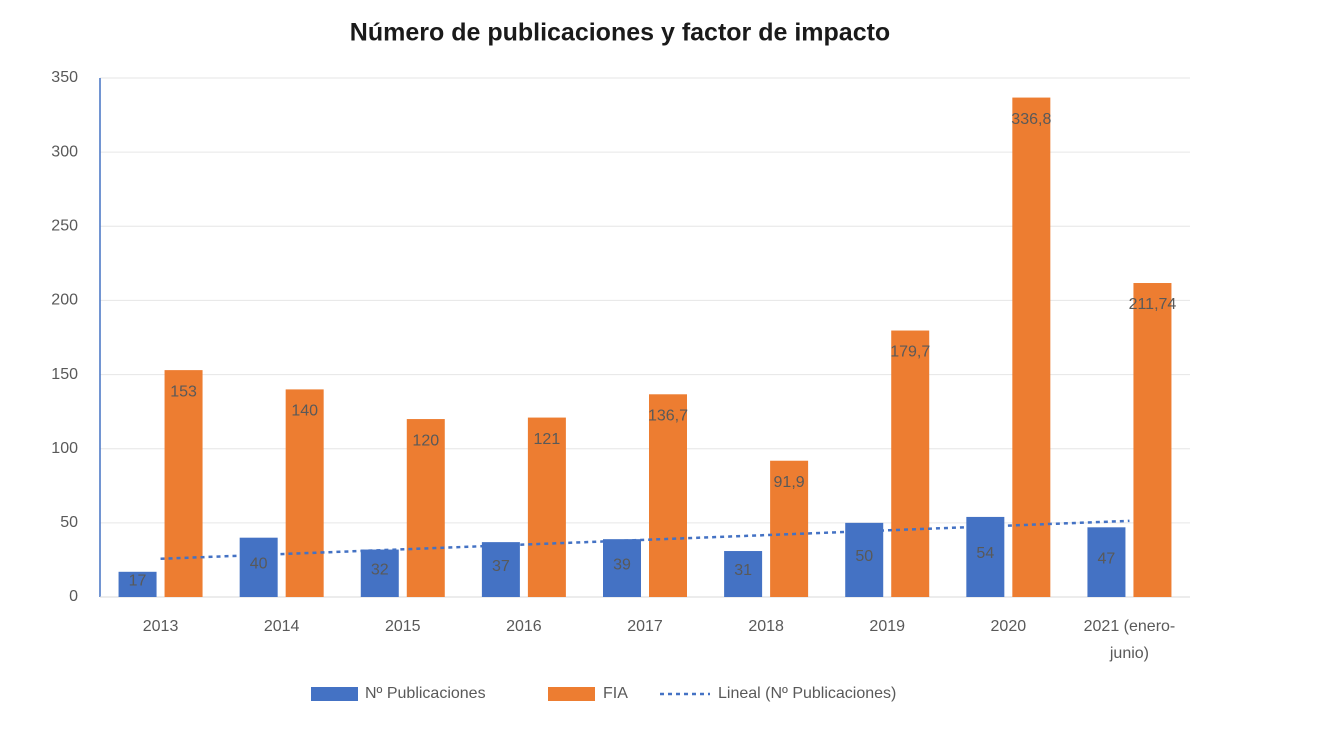 Image resolution: width=1326 pixels, height=746 pixels. What do you see at coordinates (1107, 558) in the screenshot?
I see `data-label: 47` at bounding box center [1107, 558].